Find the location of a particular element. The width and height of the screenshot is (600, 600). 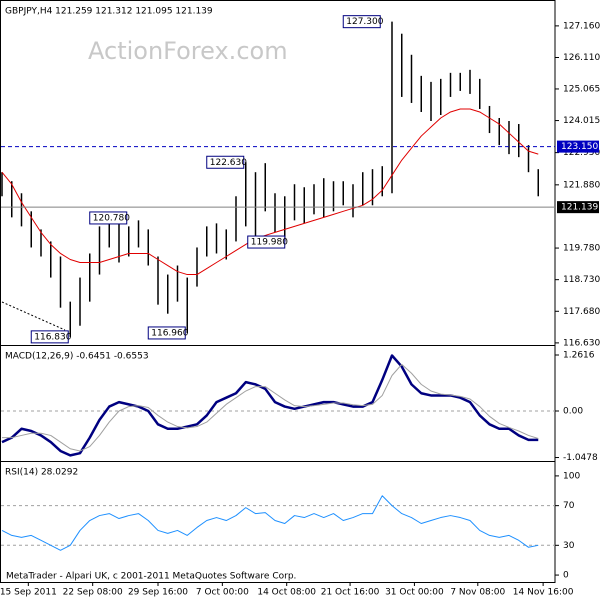

trend-line is located at coordinates (33, 316).